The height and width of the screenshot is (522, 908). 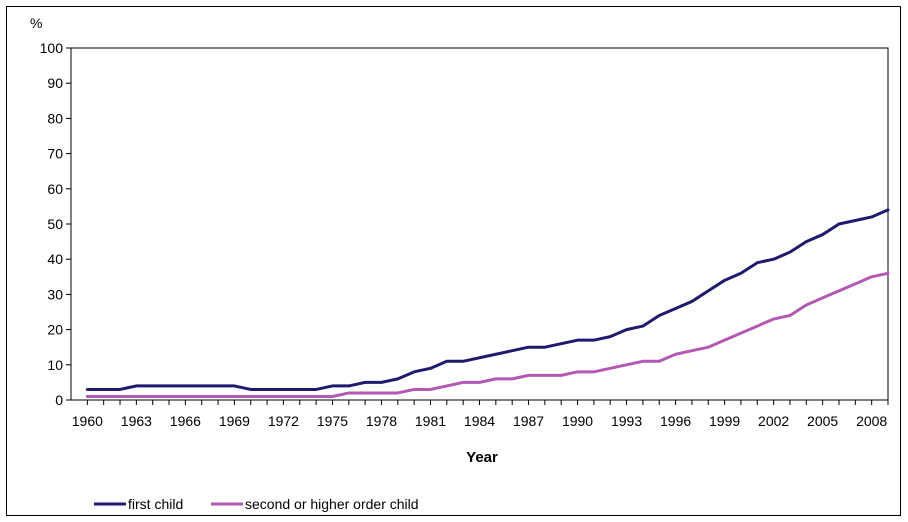 What do you see at coordinates (528, 421) in the screenshot?
I see `x-tick-label: 1987` at bounding box center [528, 421].